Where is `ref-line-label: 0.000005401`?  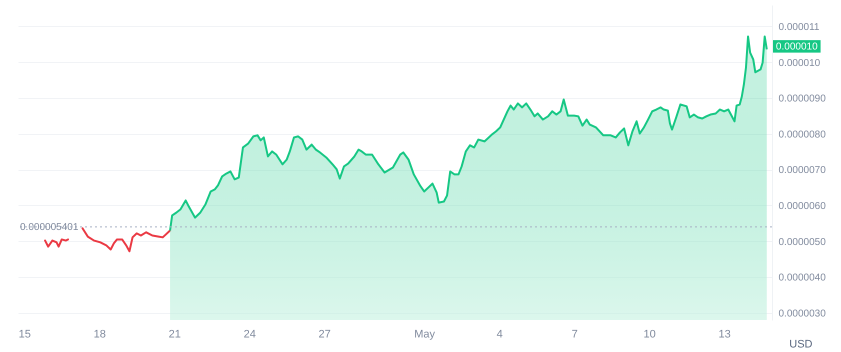
ref-line-label: 0.000005401 is located at coordinates (49, 227).